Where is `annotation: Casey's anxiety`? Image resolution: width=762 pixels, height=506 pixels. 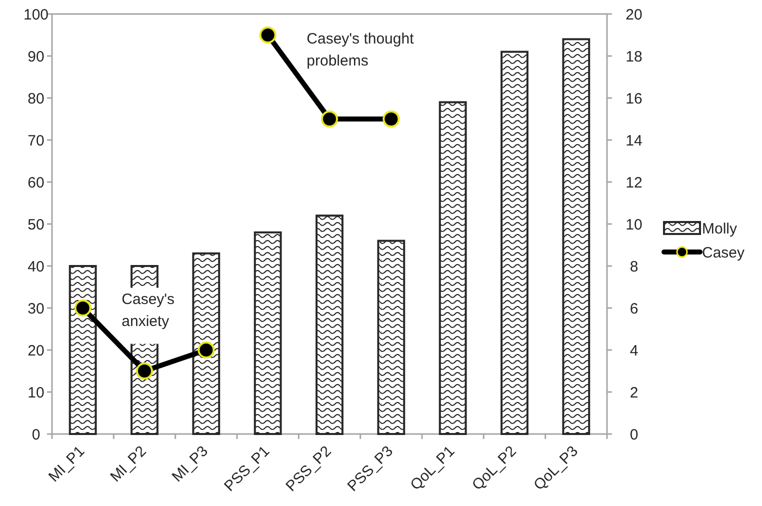
annotation: Casey's anxiety is located at coordinates (148, 310).